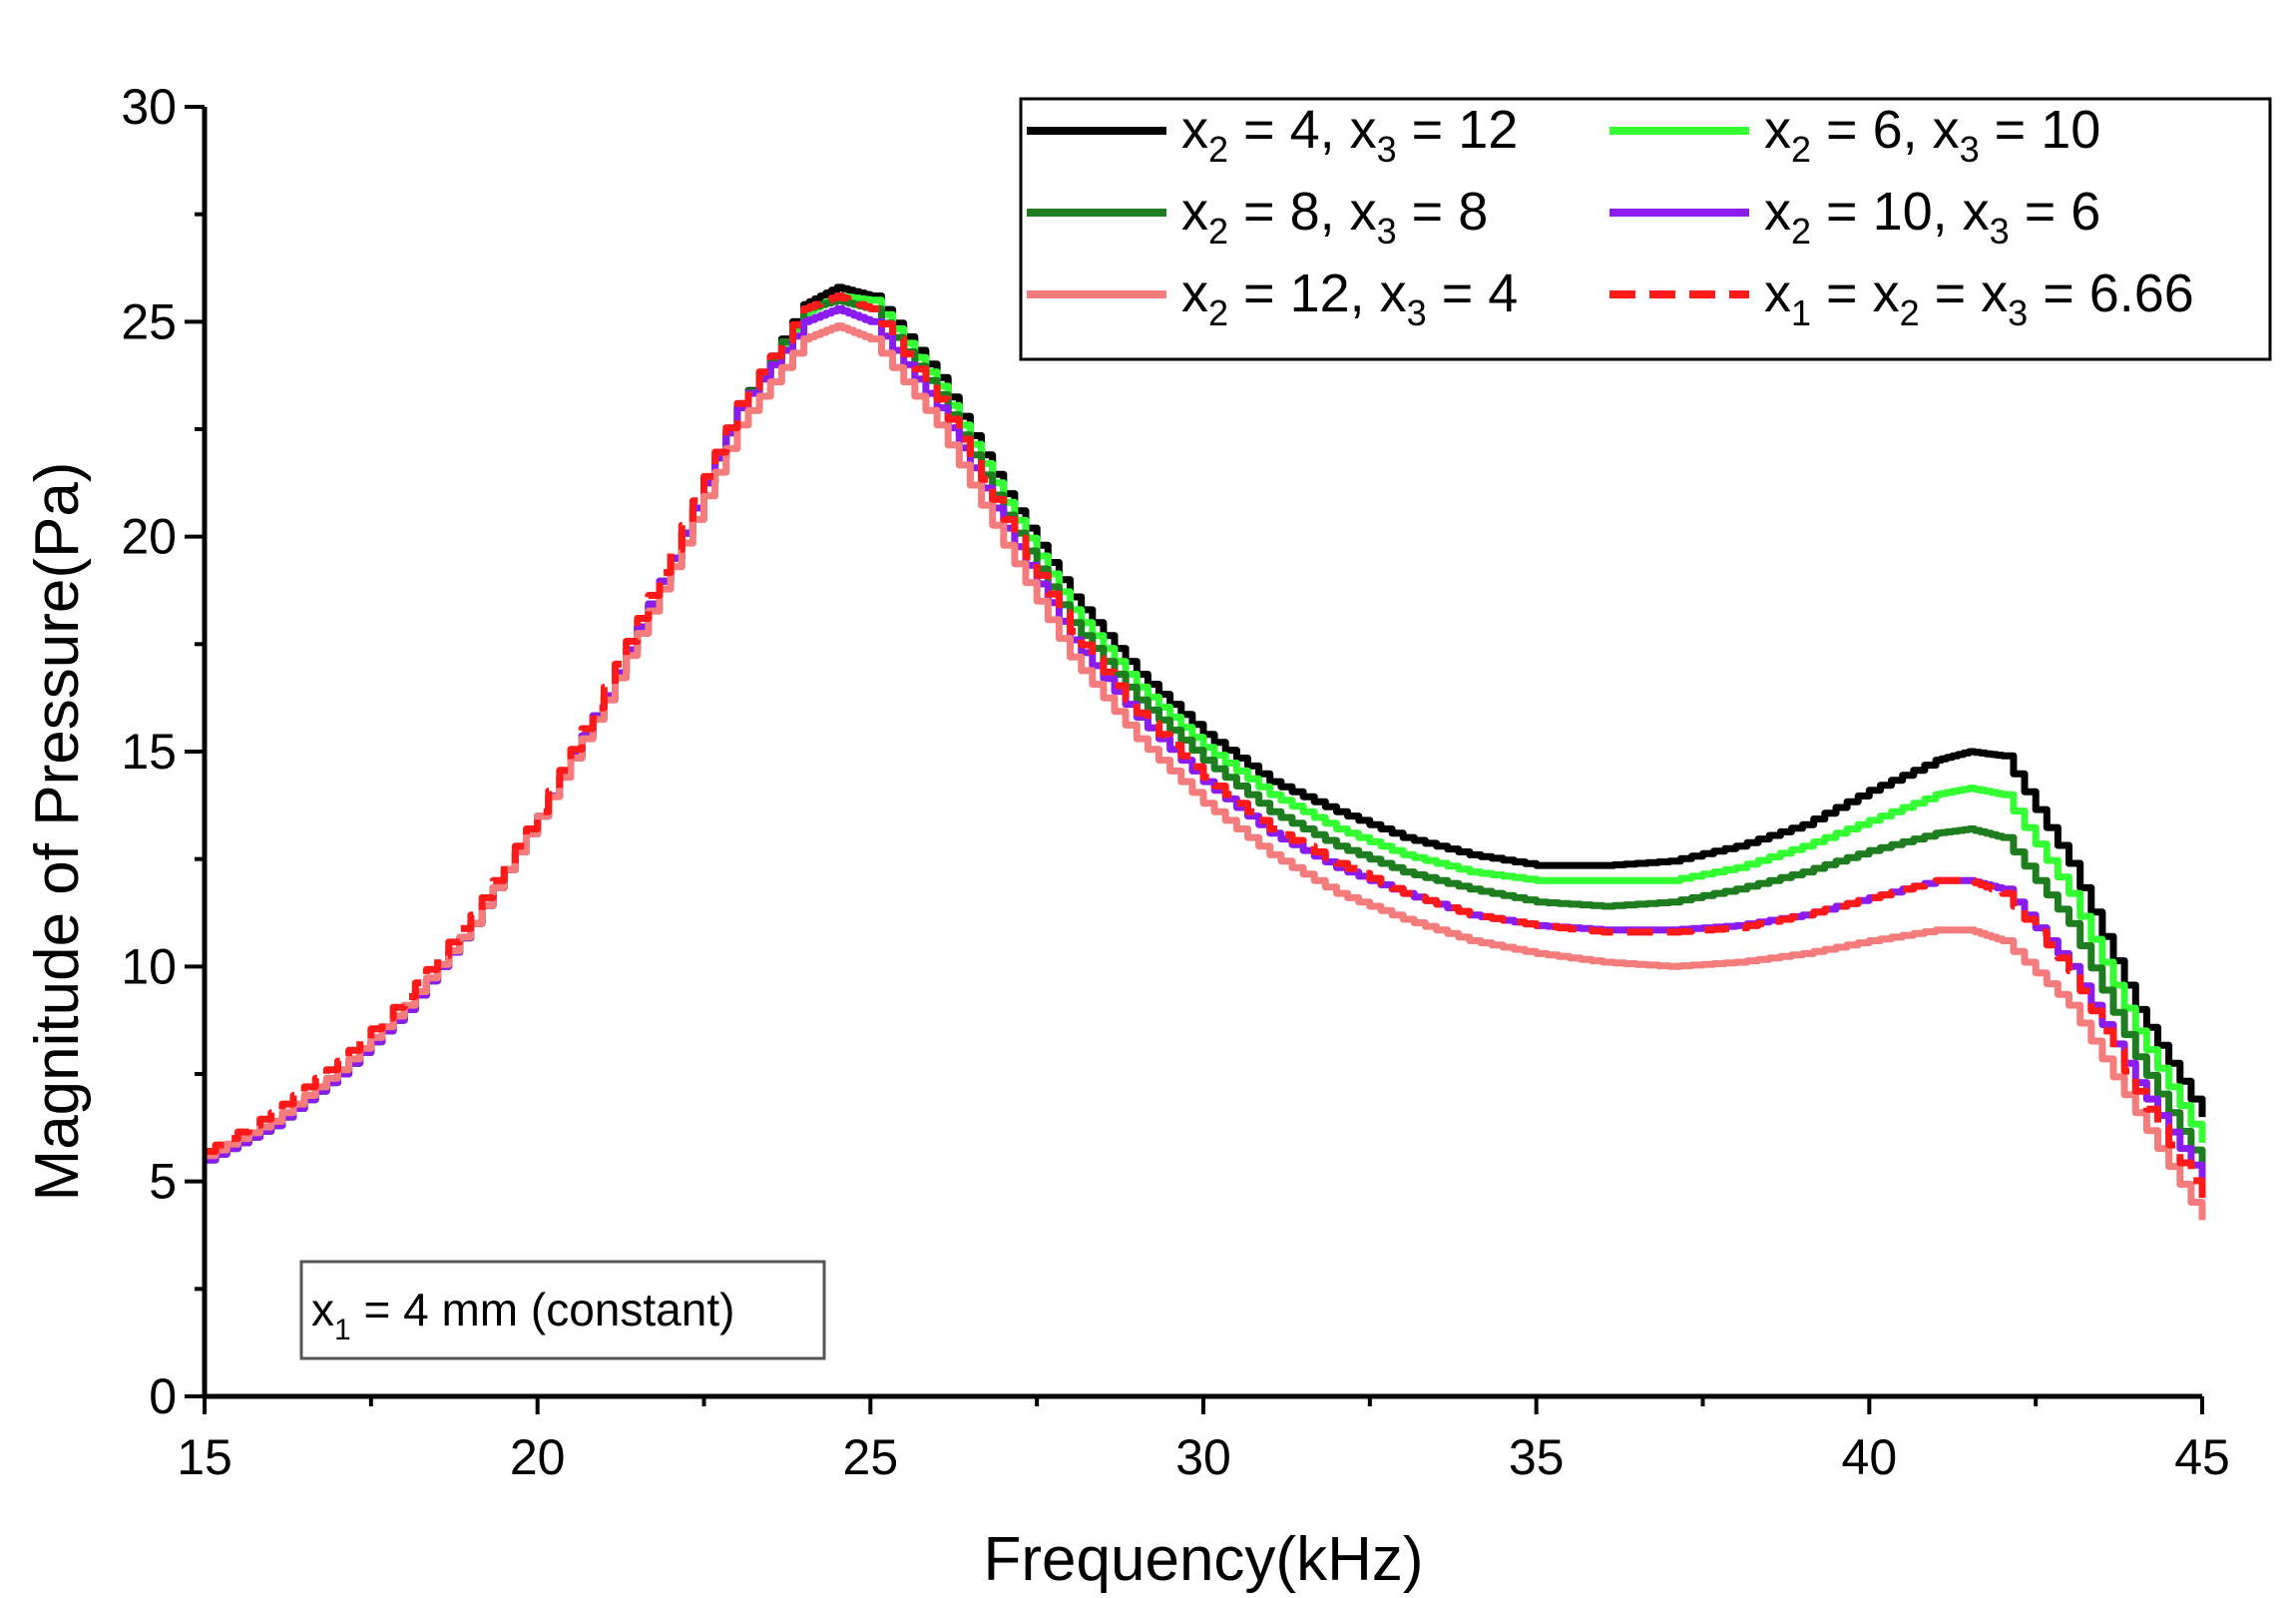 This screenshot has height=1598, width=2296. I want to click on label-text: = 12, x, so click(1317, 293).